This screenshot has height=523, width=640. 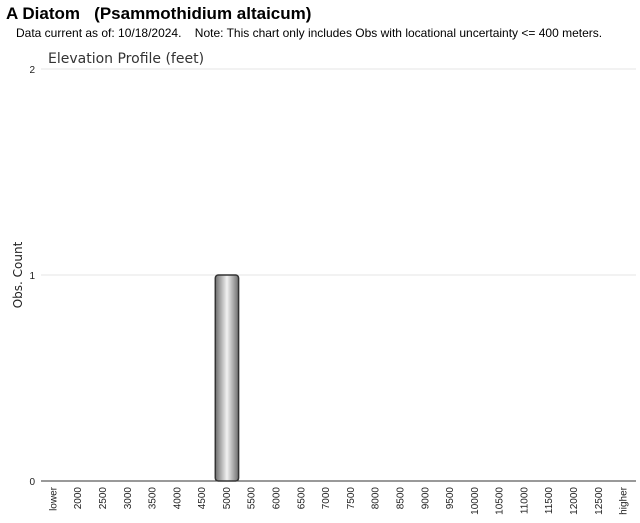 I want to click on x-tick-label: 9000, so click(x=425, y=498).